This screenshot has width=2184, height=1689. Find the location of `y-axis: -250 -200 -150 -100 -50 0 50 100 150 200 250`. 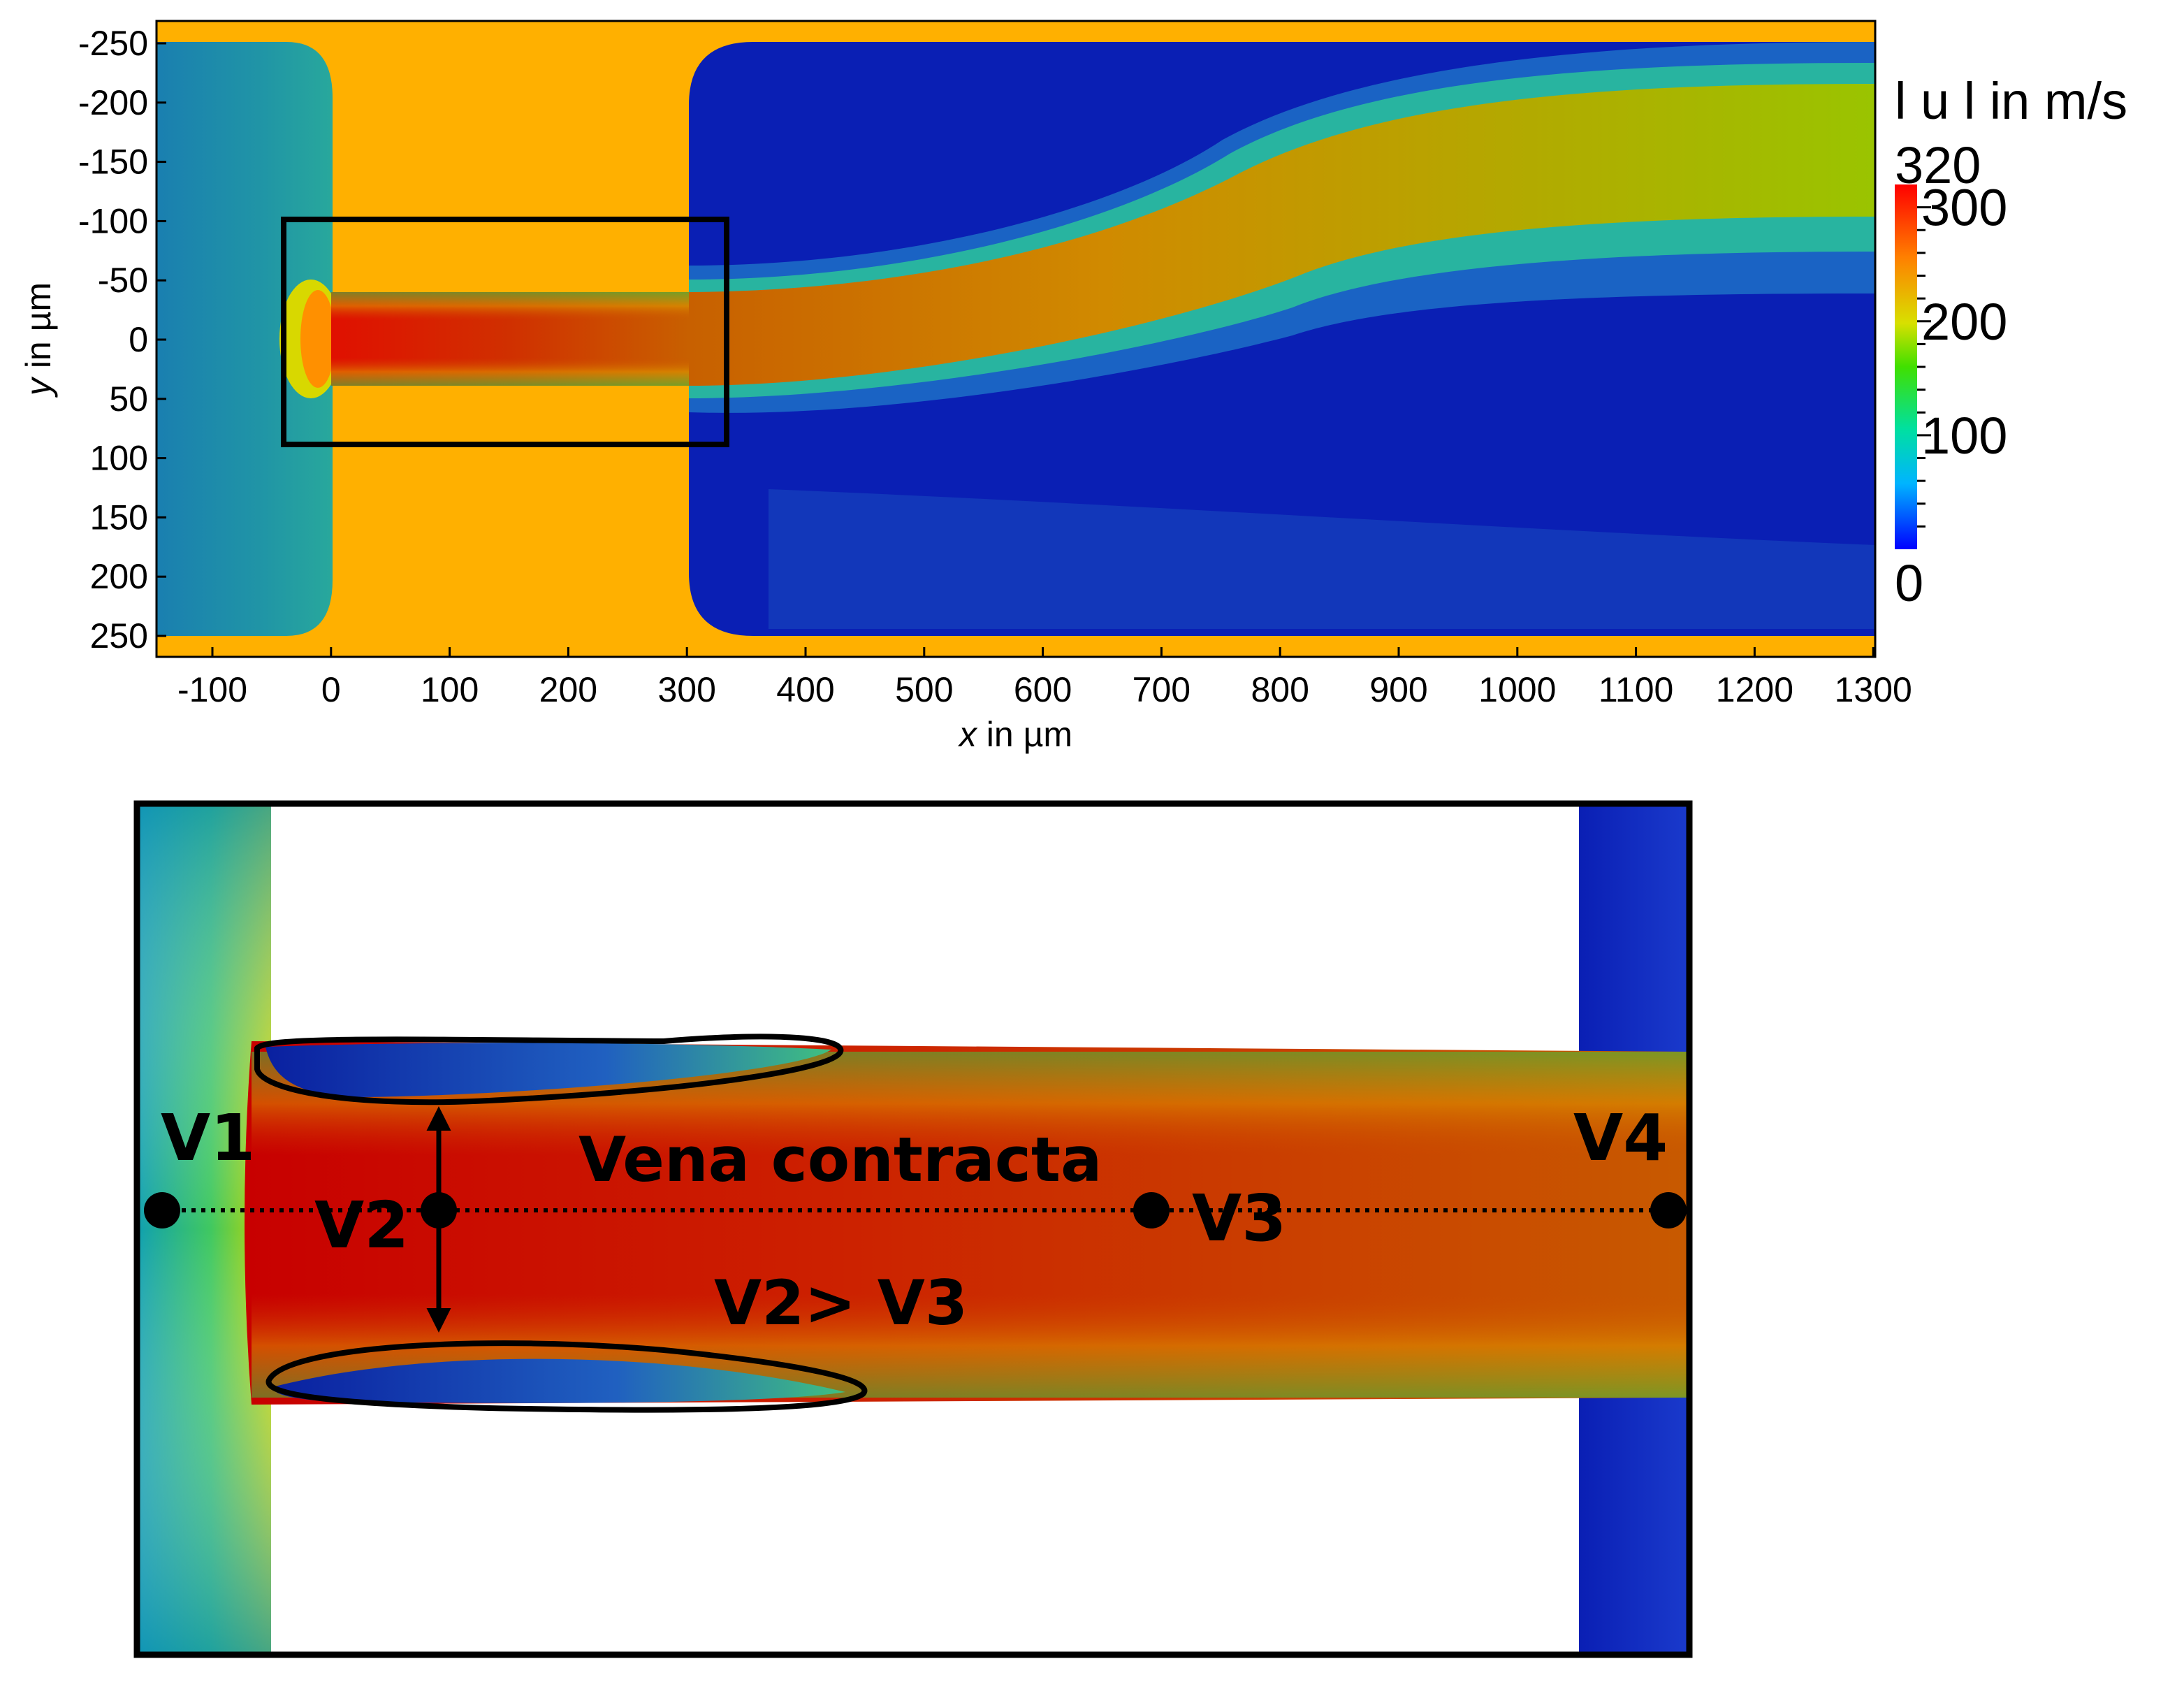

y-axis: -250 -200 -150 -100 -50 0 50 100 150 200 250 is located at coordinates (122, 339).